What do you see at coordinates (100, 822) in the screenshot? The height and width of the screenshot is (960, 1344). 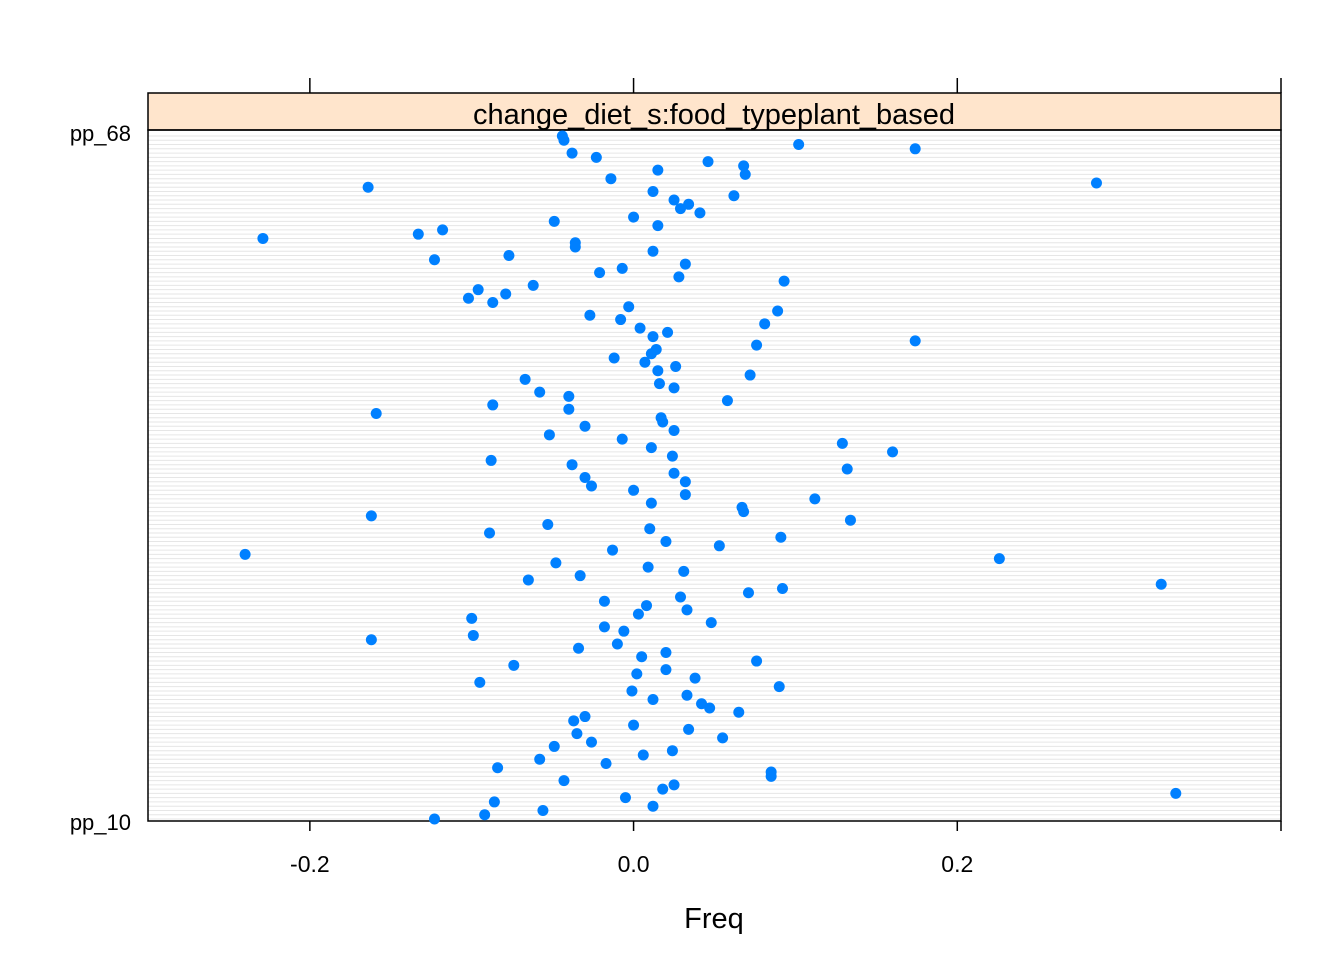 I see `row-label-bottom: pp_10` at bounding box center [100, 822].